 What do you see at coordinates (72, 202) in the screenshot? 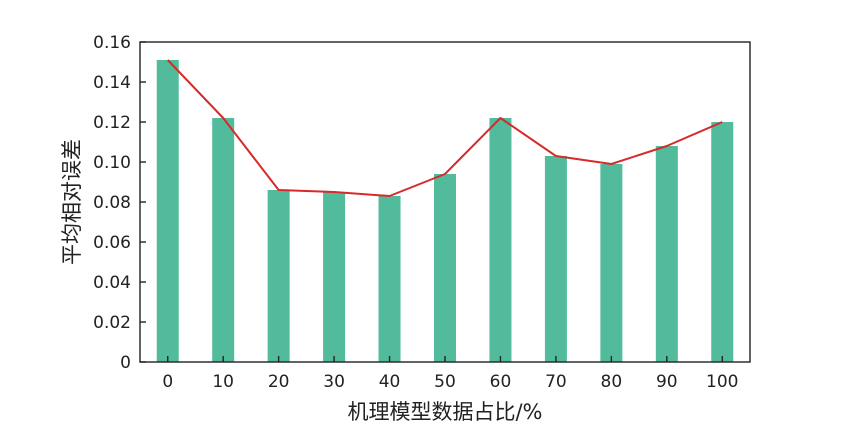
I see `y-axis-title: 平均相对误差` at bounding box center [72, 202].